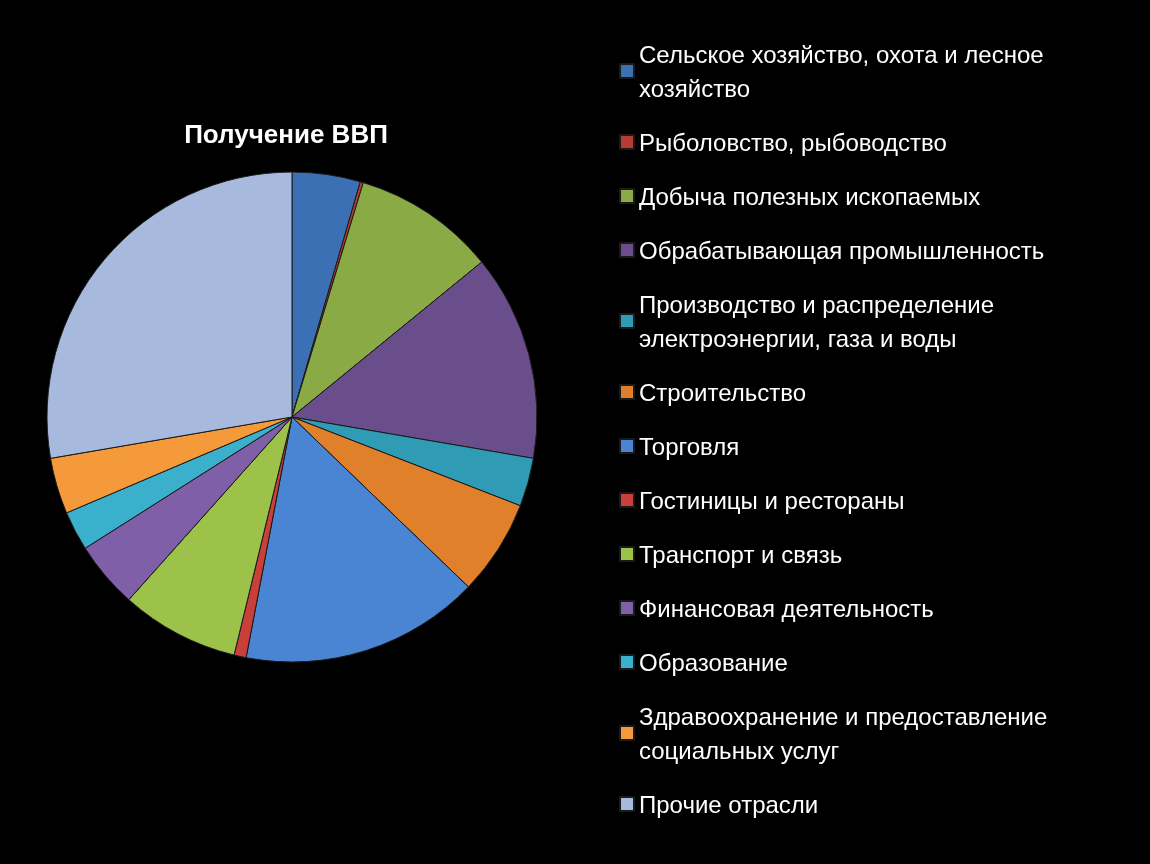 The width and height of the screenshot is (1150, 864). What do you see at coordinates (793, 142) in the screenshot?
I see `legend-label: Рыболовство, рыбоводство` at bounding box center [793, 142].